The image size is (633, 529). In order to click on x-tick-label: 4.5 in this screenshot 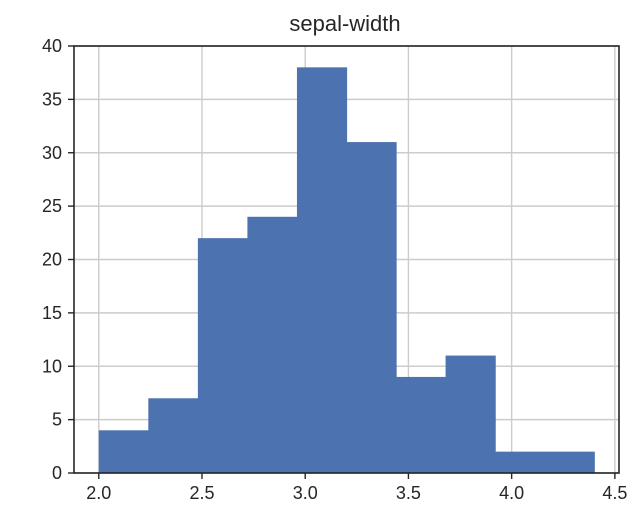, I will do `click(614, 493)`.